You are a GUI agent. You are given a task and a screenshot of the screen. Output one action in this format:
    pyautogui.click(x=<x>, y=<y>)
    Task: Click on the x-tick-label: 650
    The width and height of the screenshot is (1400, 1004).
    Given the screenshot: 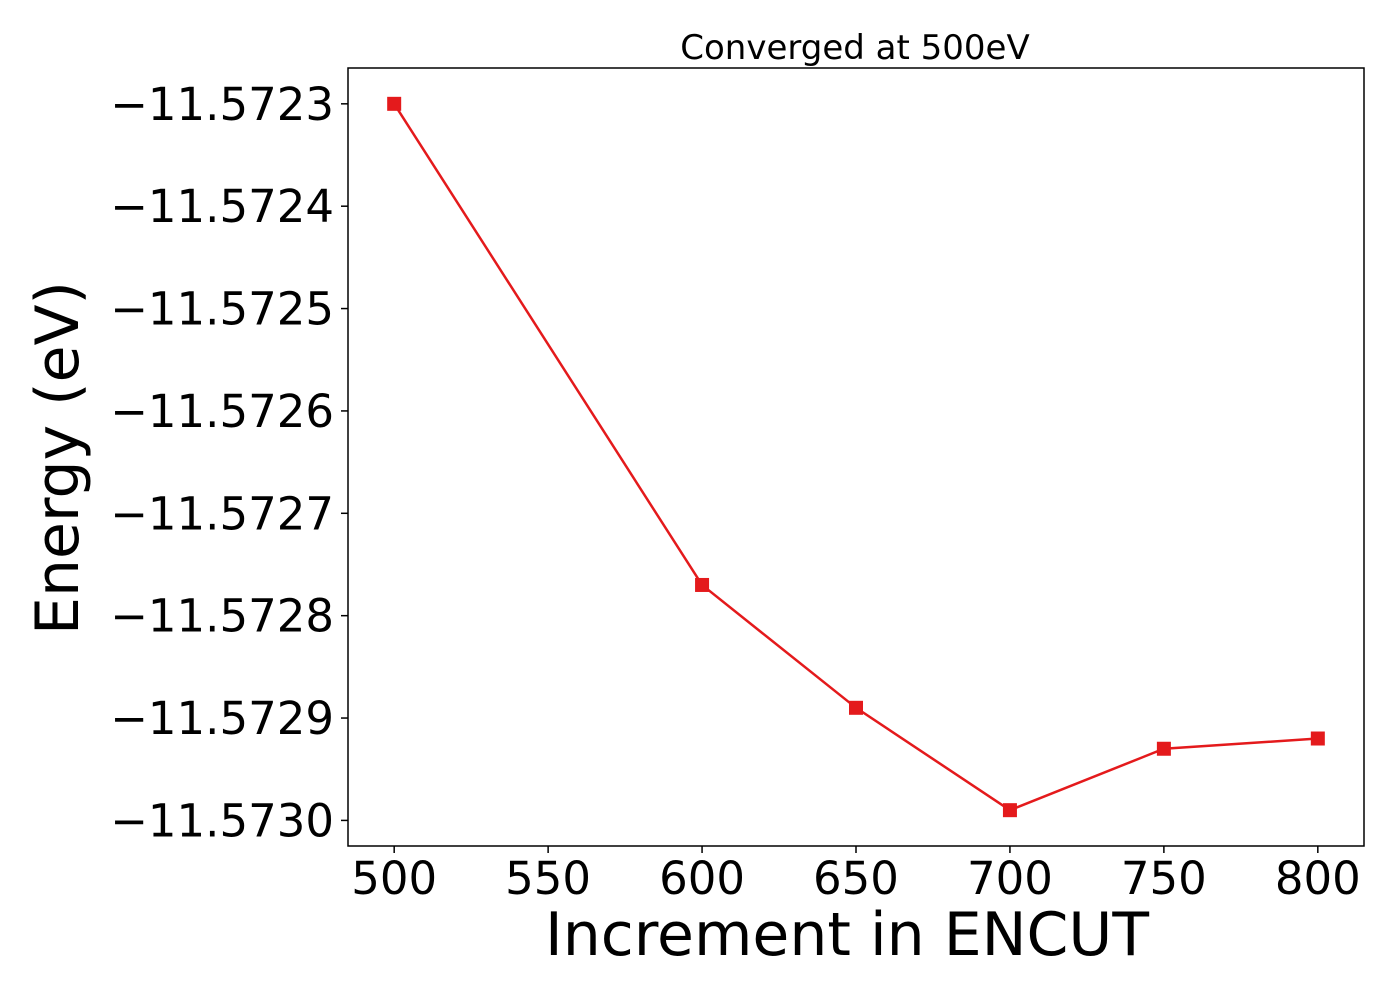 What is the action you would take?
    pyautogui.click(x=856, y=878)
    